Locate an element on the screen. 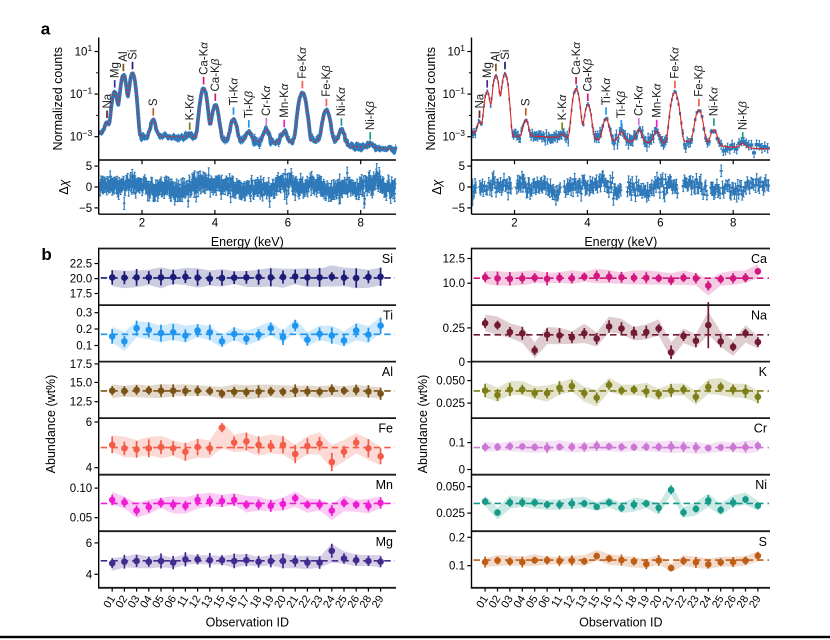 This screenshot has height=640, width=830. svg-text: 15.0 is located at coordinates (81, 383).